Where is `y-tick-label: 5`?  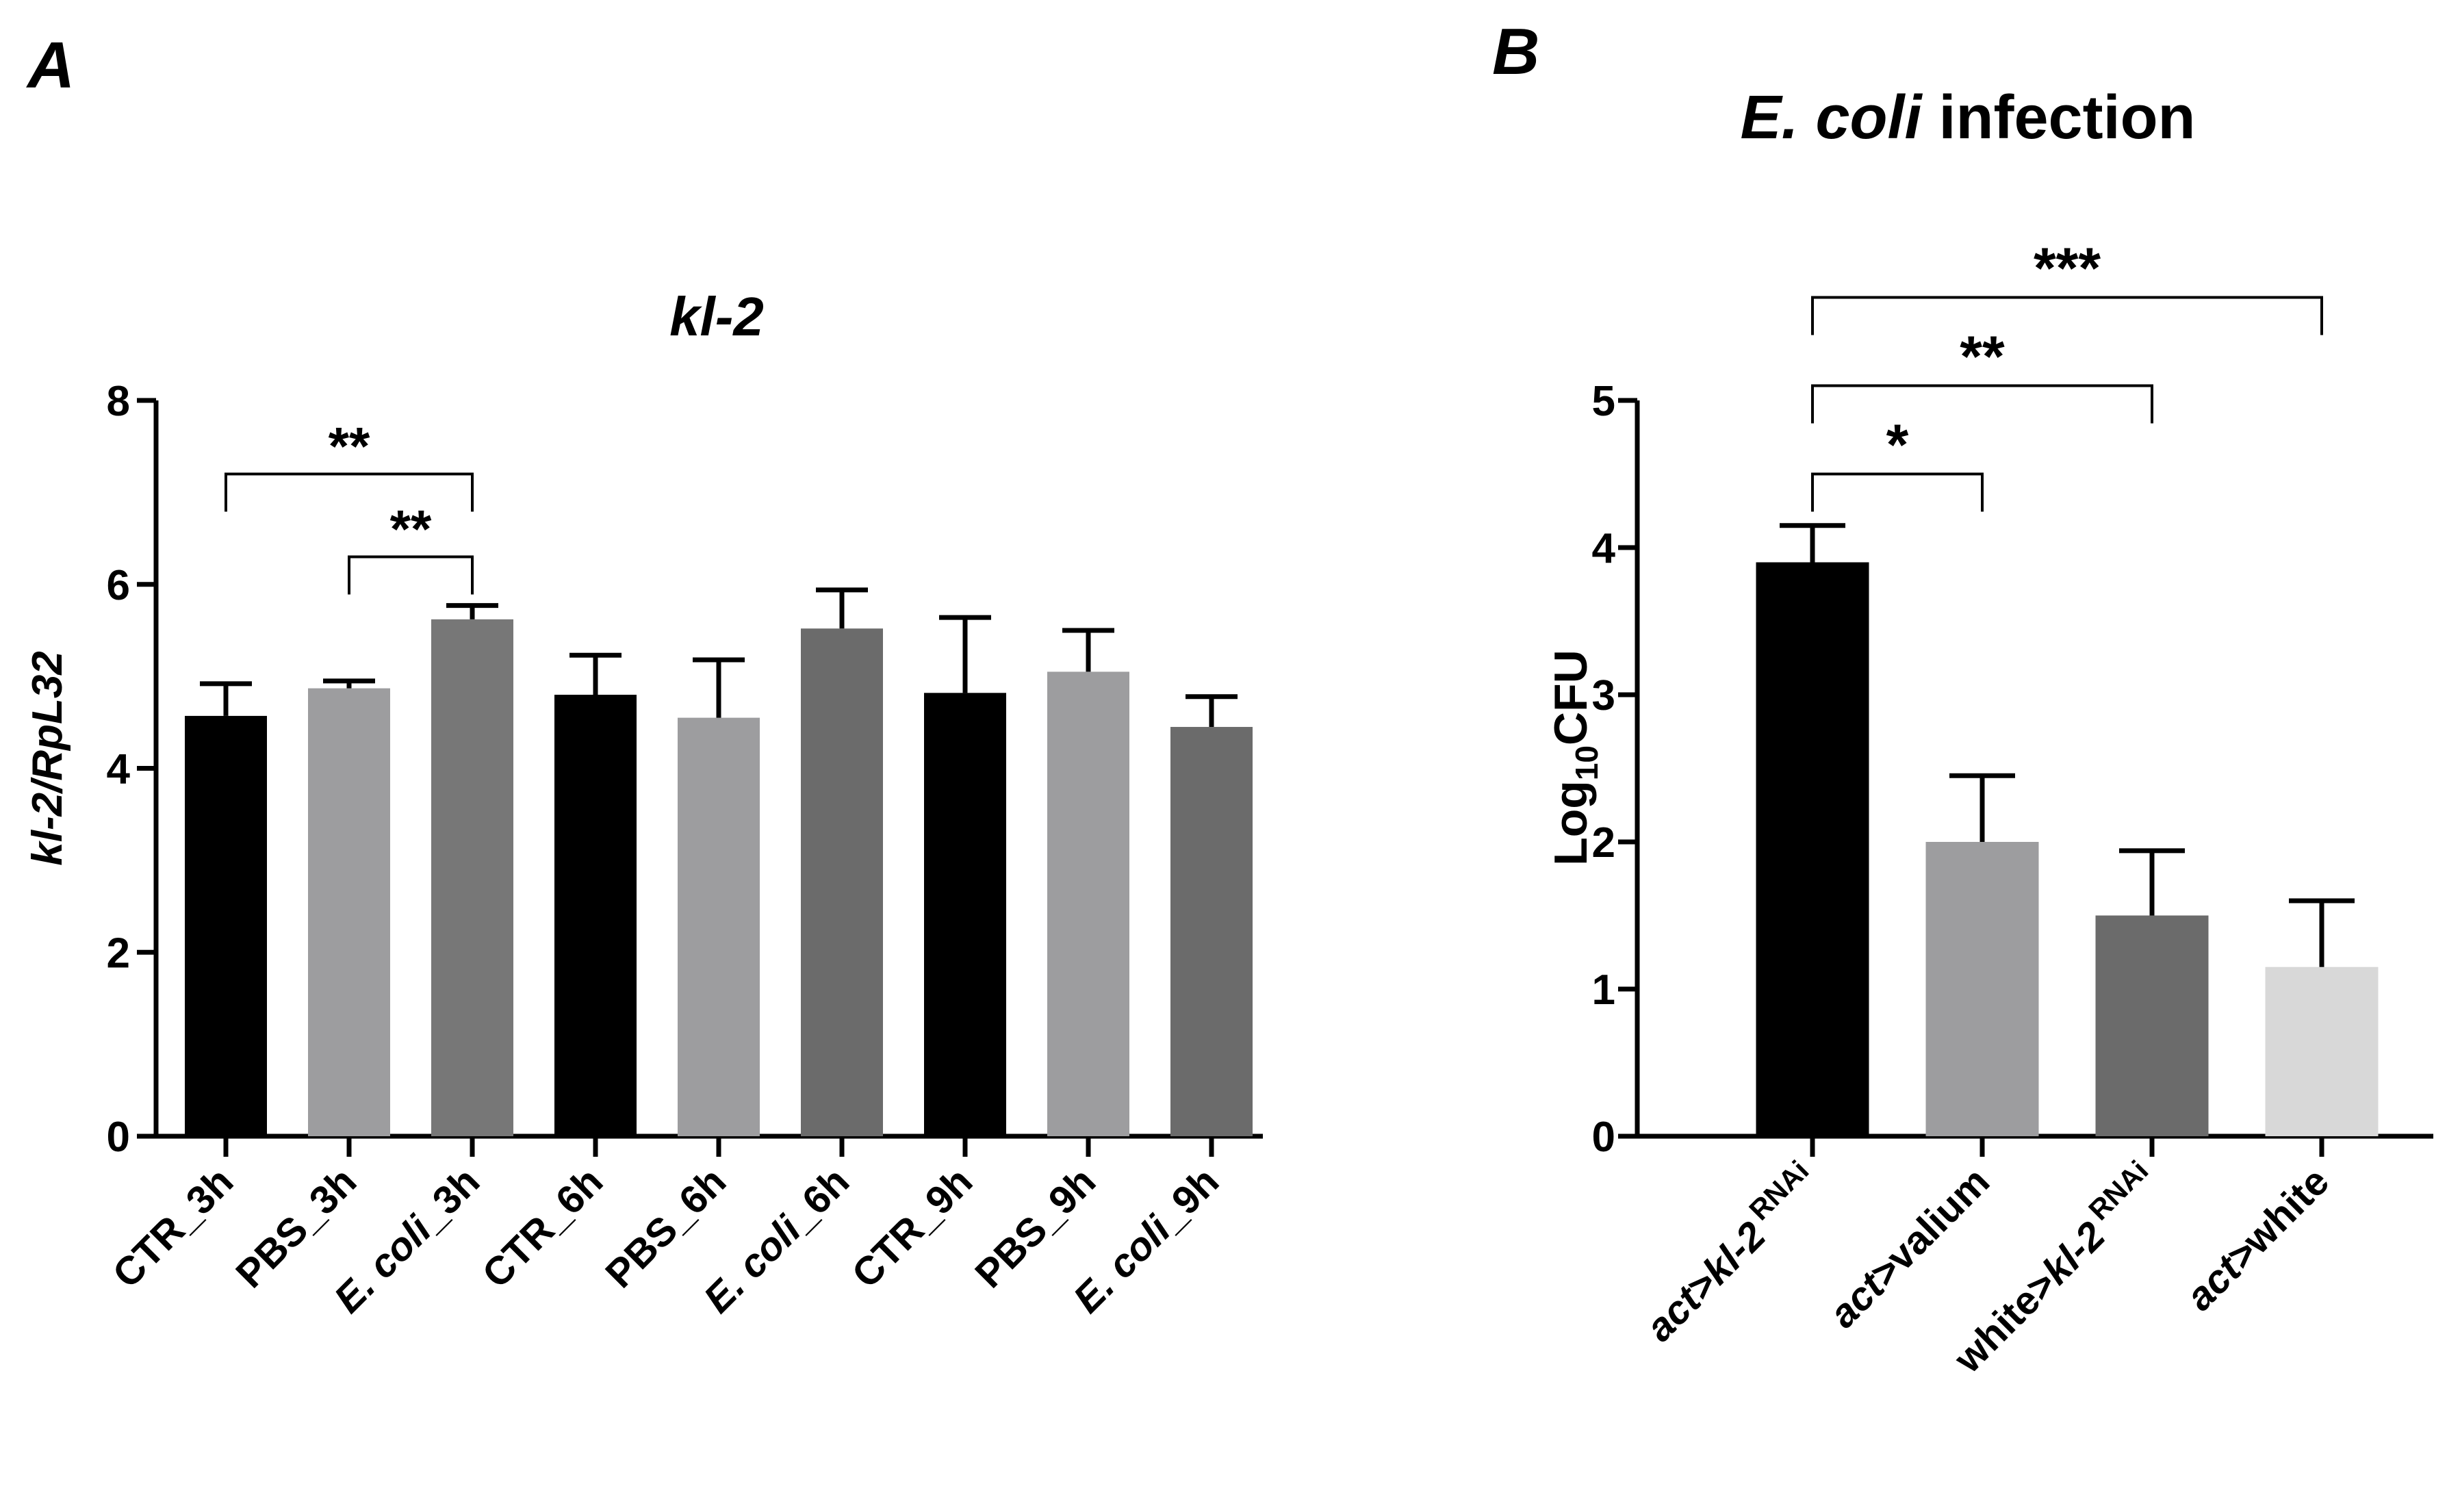 y-tick-label: 5 is located at coordinates (1604, 401).